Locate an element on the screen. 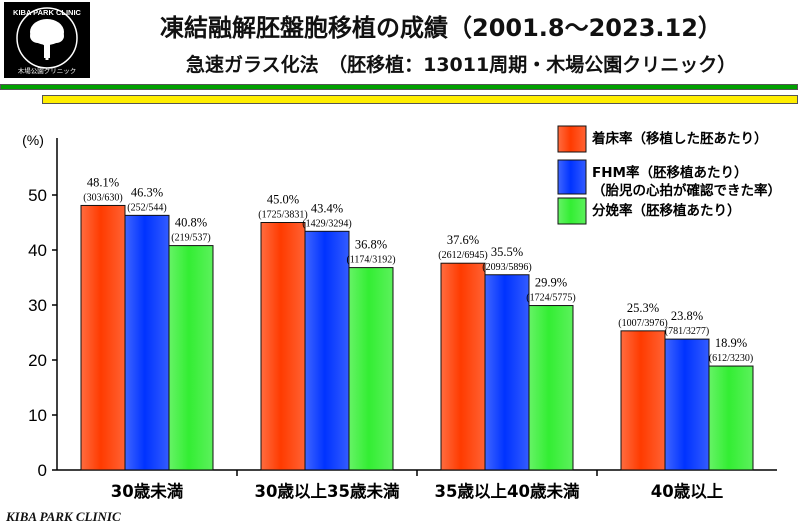 Image resolution: width=801 pixels, height=530 pixels. bar-value-label: 37.6% is located at coordinates (463, 240).